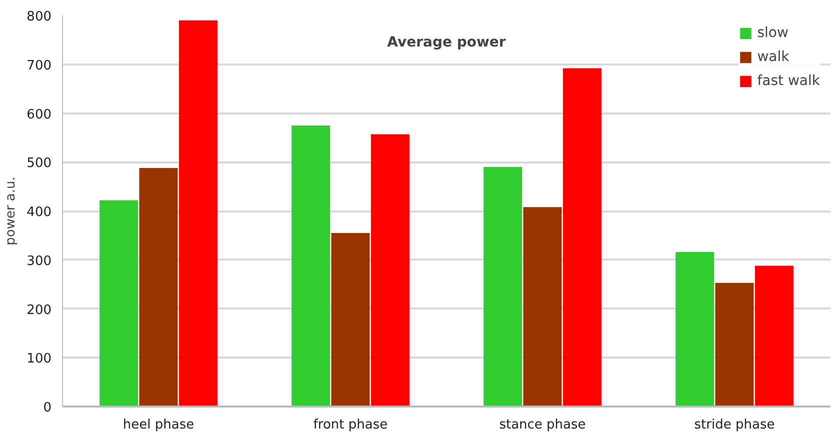 The width and height of the screenshot is (839, 439). I want to click on y-tick-label: 400, so click(39, 212).